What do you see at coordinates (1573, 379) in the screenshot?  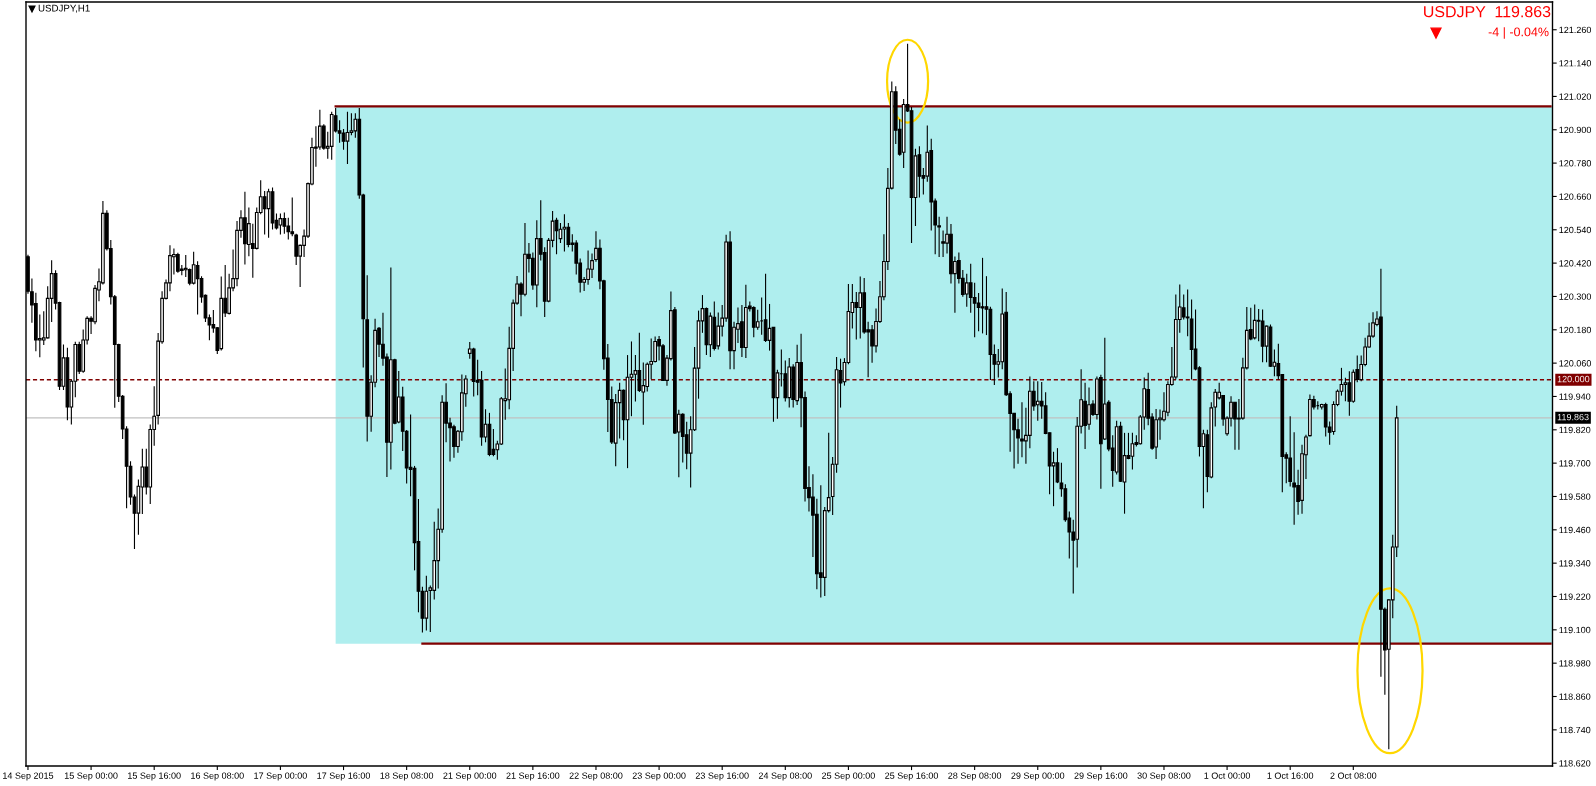 I see `ref-line-label: 120.000` at bounding box center [1573, 379].